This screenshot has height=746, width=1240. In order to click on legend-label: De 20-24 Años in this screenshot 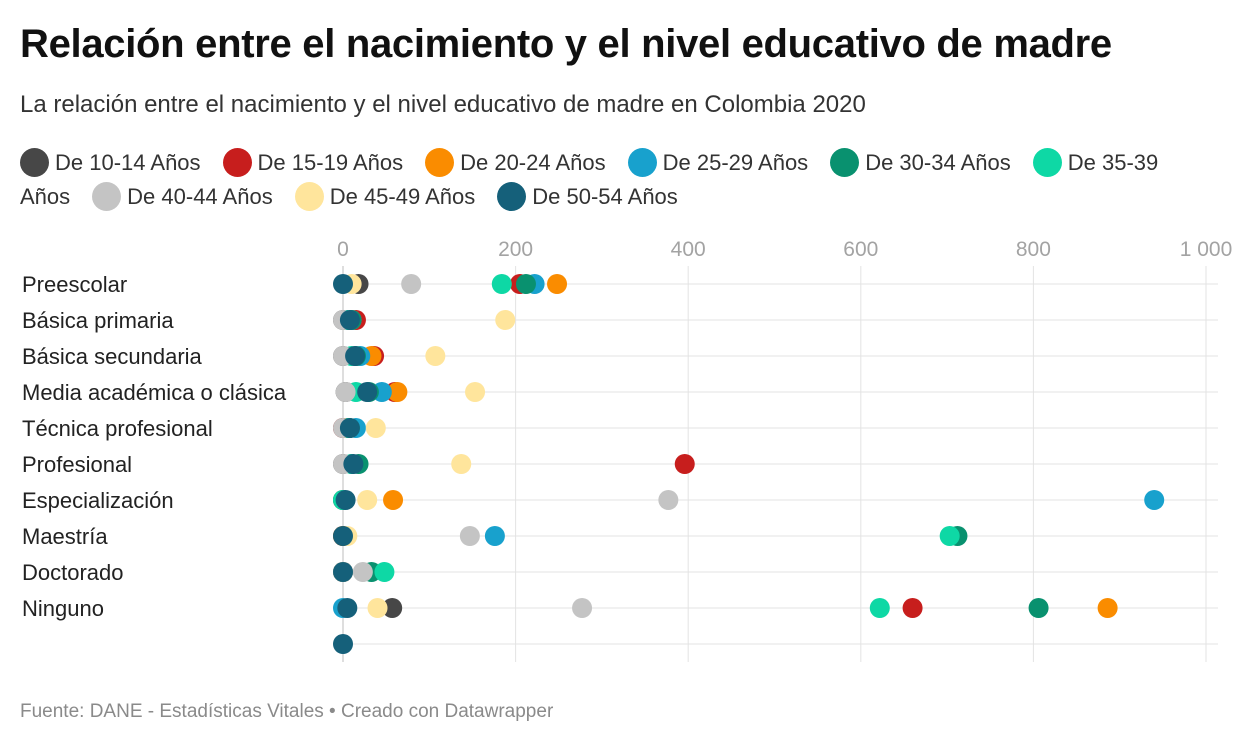, I will do `click(533, 162)`.